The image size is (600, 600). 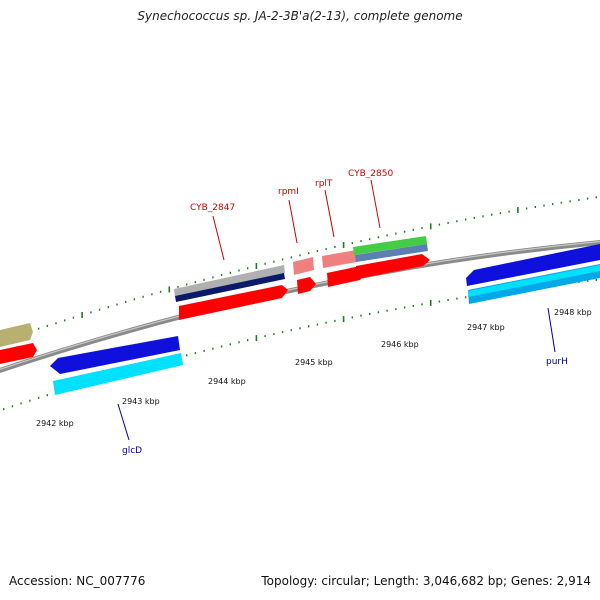 What do you see at coordinates (557, 362) in the screenshot?
I see `gene-label-purh: purH` at bounding box center [557, 362].